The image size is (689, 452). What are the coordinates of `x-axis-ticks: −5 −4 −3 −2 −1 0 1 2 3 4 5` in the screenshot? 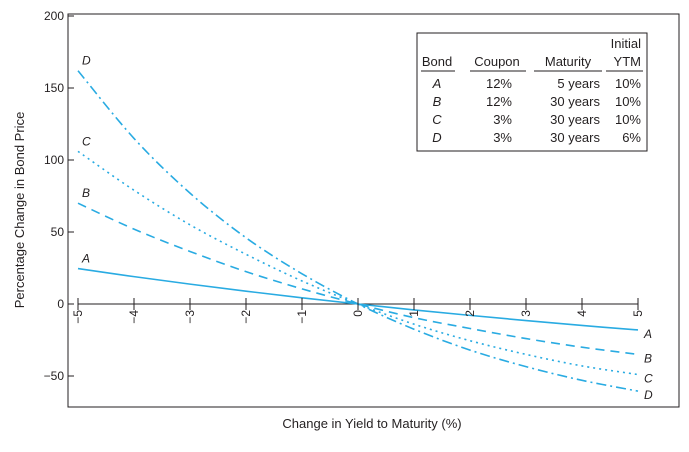 It's located at (358, 311).